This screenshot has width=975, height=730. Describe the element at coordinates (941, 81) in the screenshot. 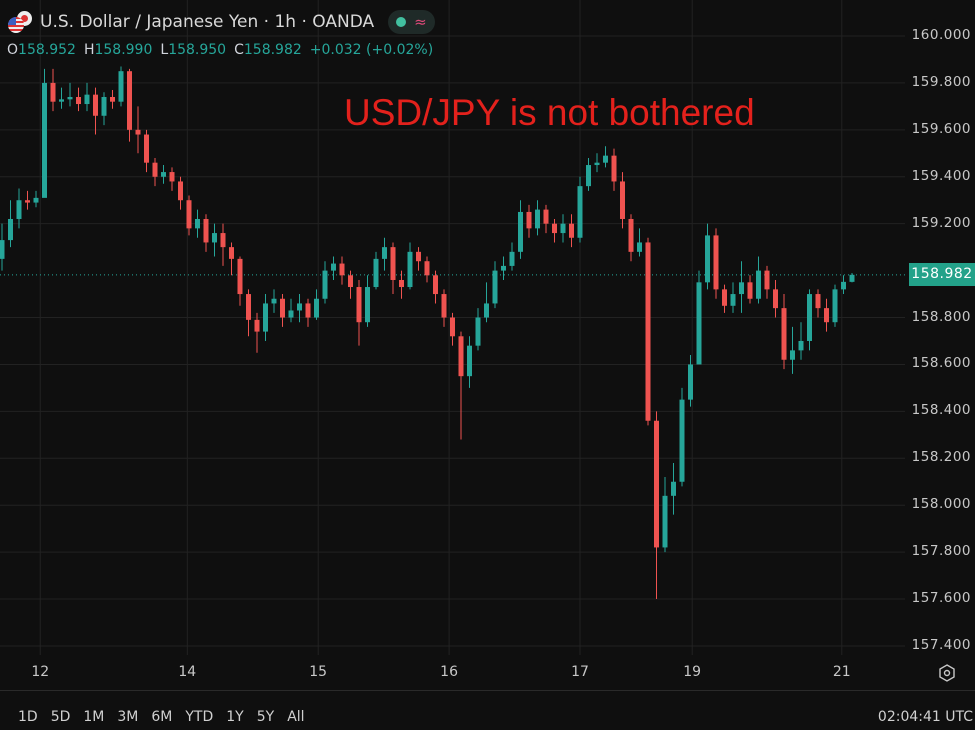

I see `price-tick-label: 159.800` at that location.